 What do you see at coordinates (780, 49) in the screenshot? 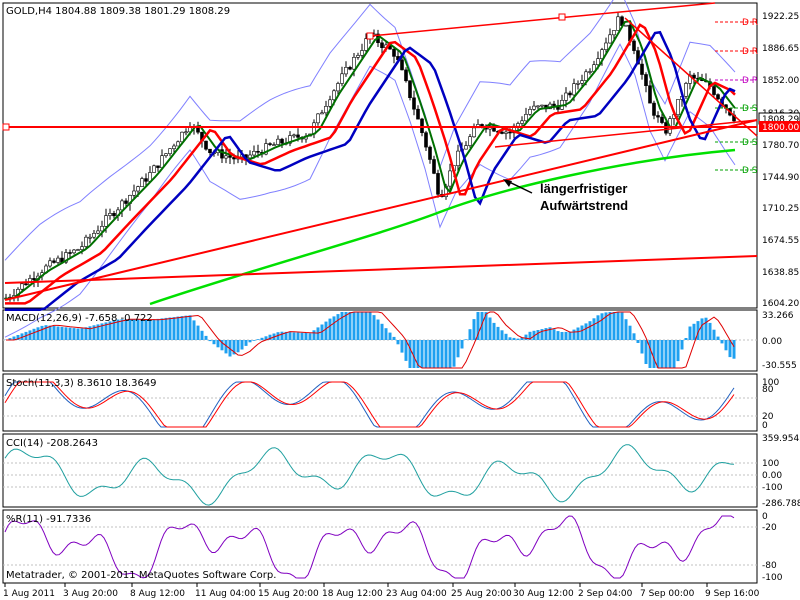
I see `price-tick-label: 1886.65` at bounding box center [780, 49].